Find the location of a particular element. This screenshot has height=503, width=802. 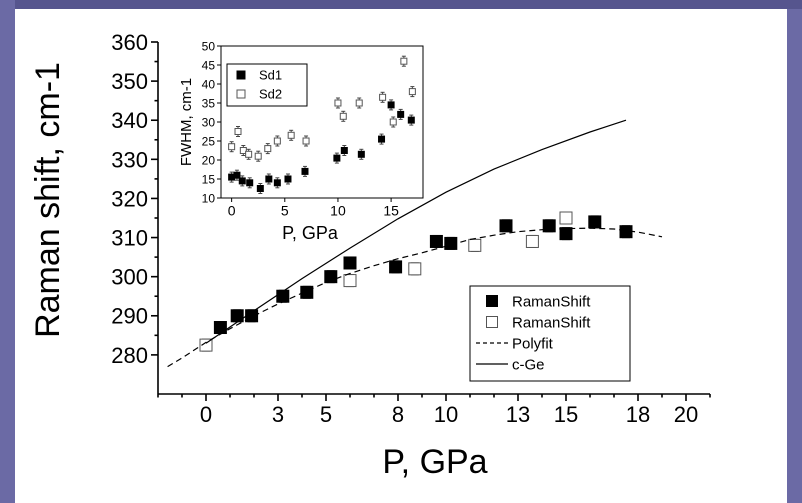

inset-legend-label: Sd1 is located at coordinates (270, 75).